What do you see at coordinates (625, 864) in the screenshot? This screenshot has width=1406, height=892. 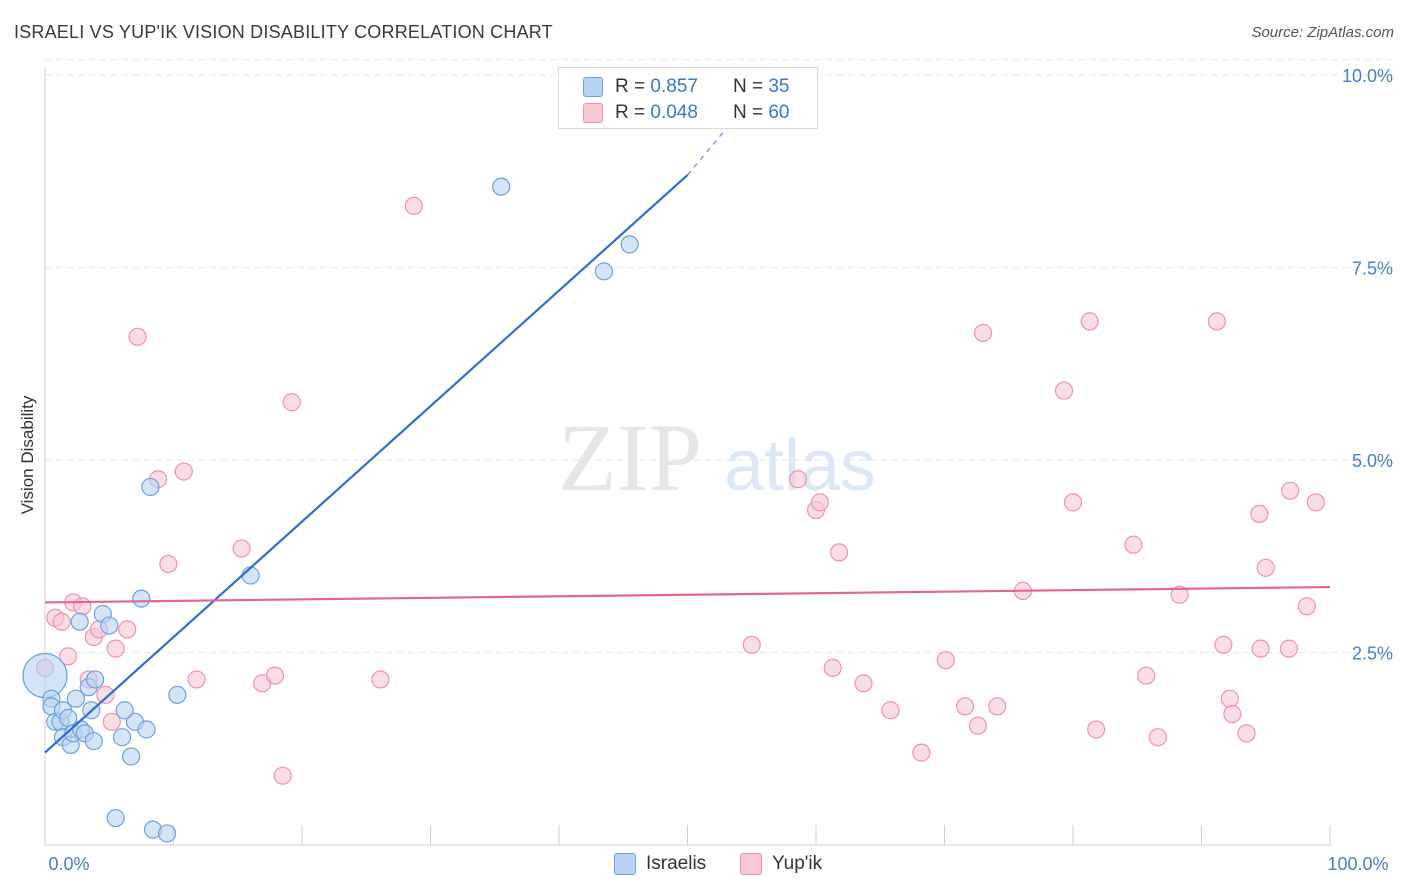 I see `israelis-legend-swatch` at bounding box center [625, 864].